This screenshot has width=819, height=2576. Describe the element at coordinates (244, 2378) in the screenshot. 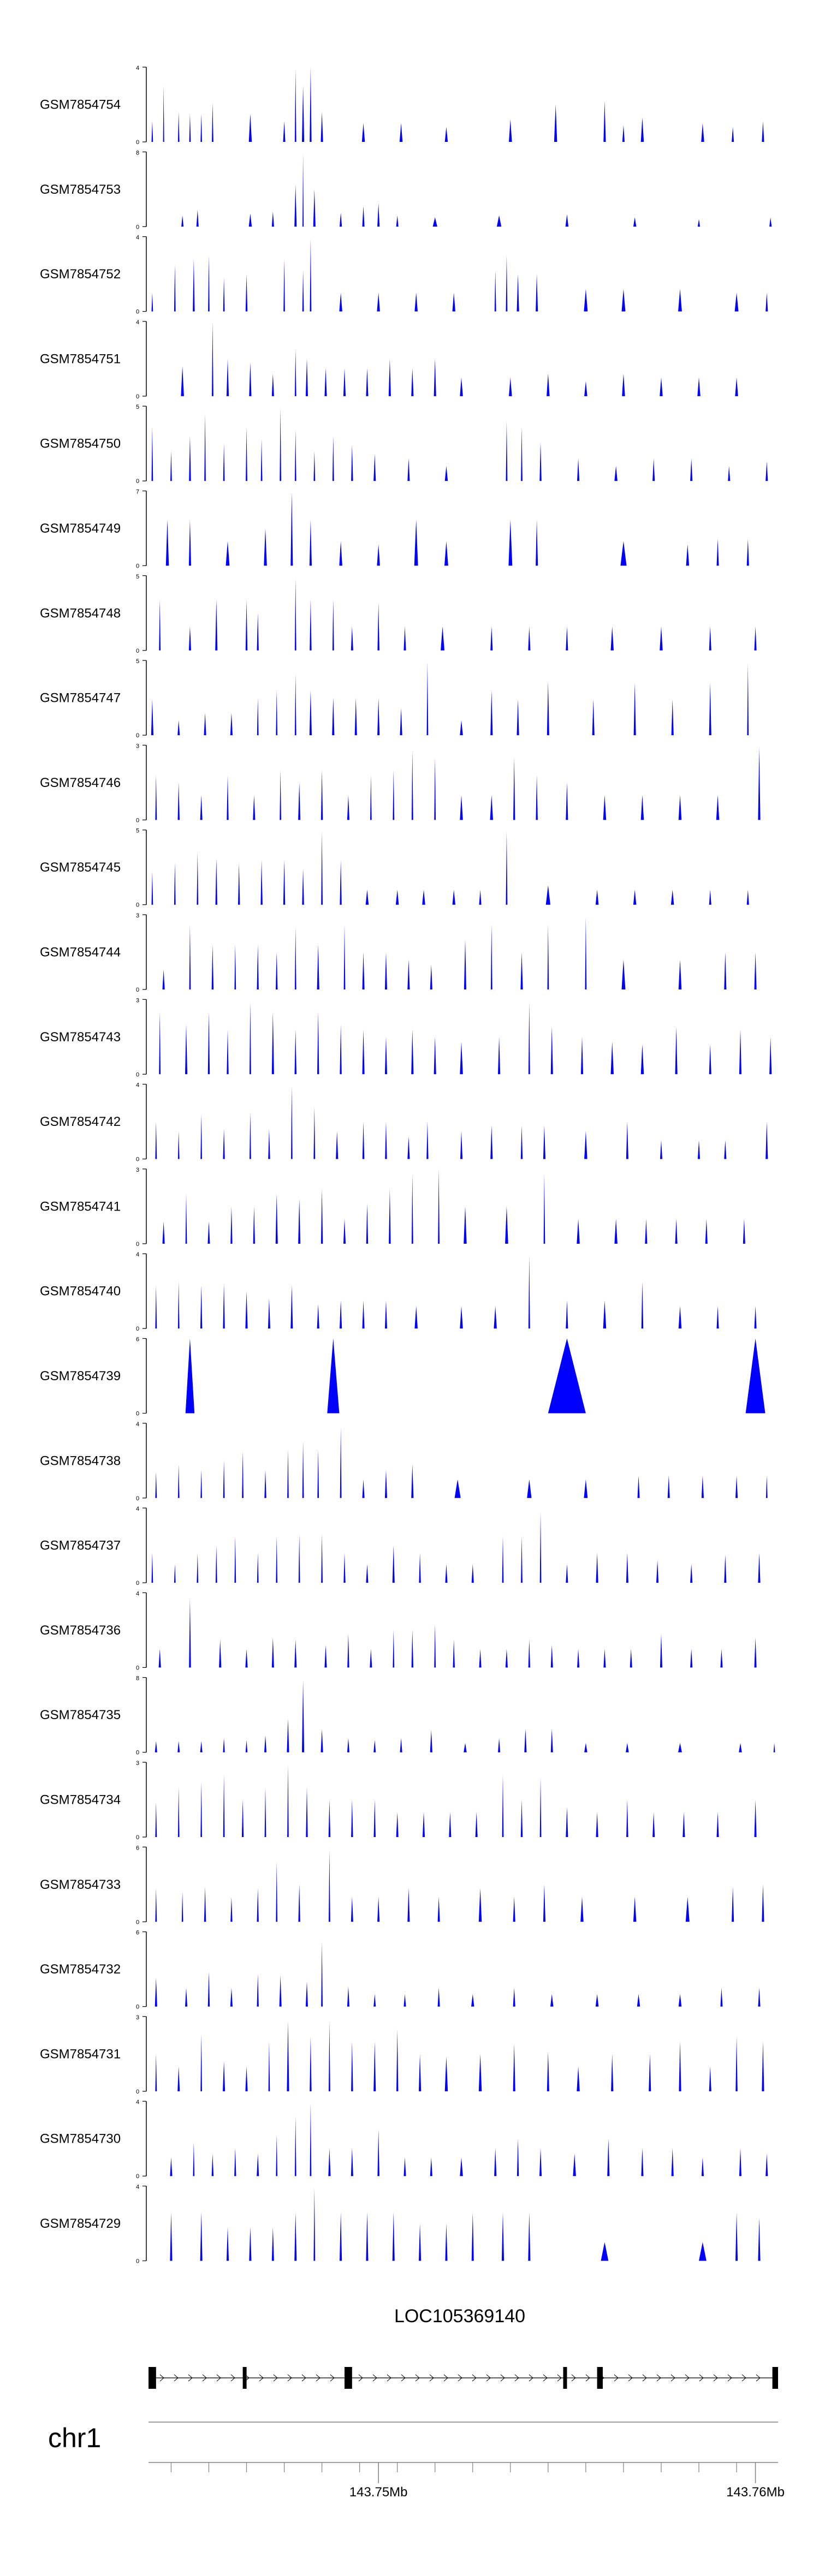

I see `gene-exon` at that location.